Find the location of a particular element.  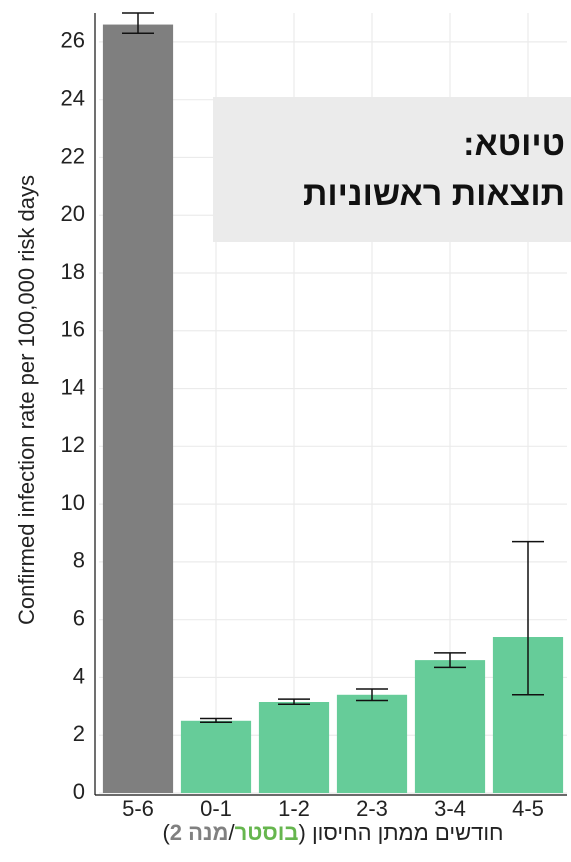

y-tick-label: 26 is located at coordinates (73, 40).